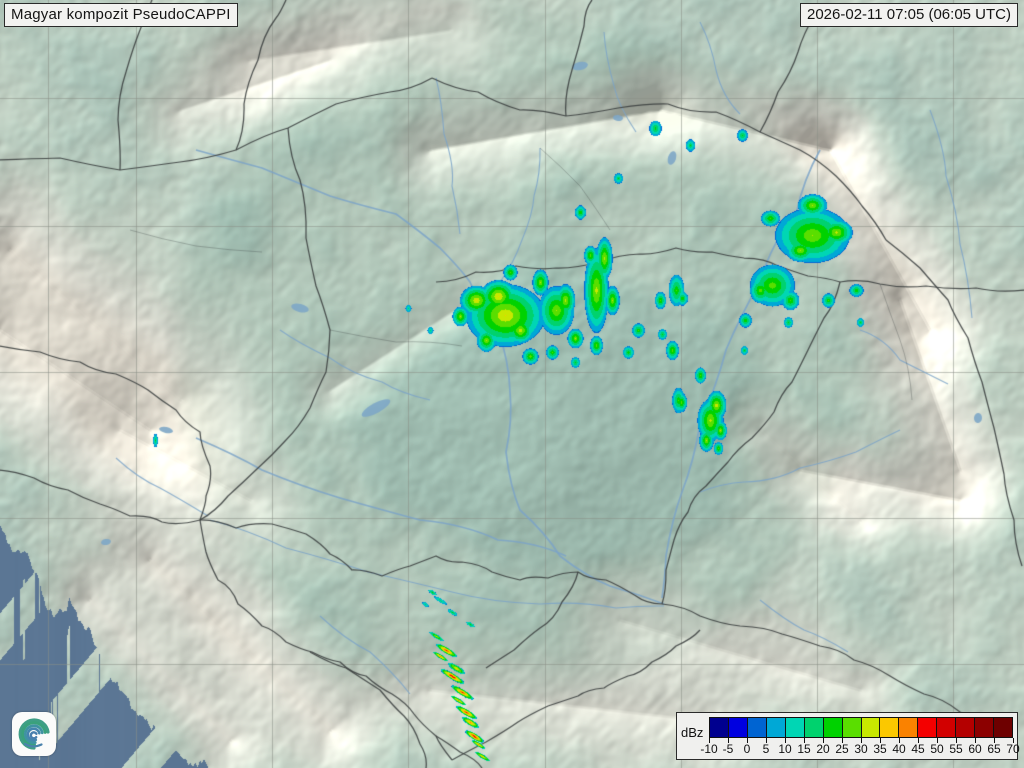  What do you see at coordinates (1013, 749) in the screenshot?
I see `legend-tick-label: 70` at bounding box center [1013, 749].